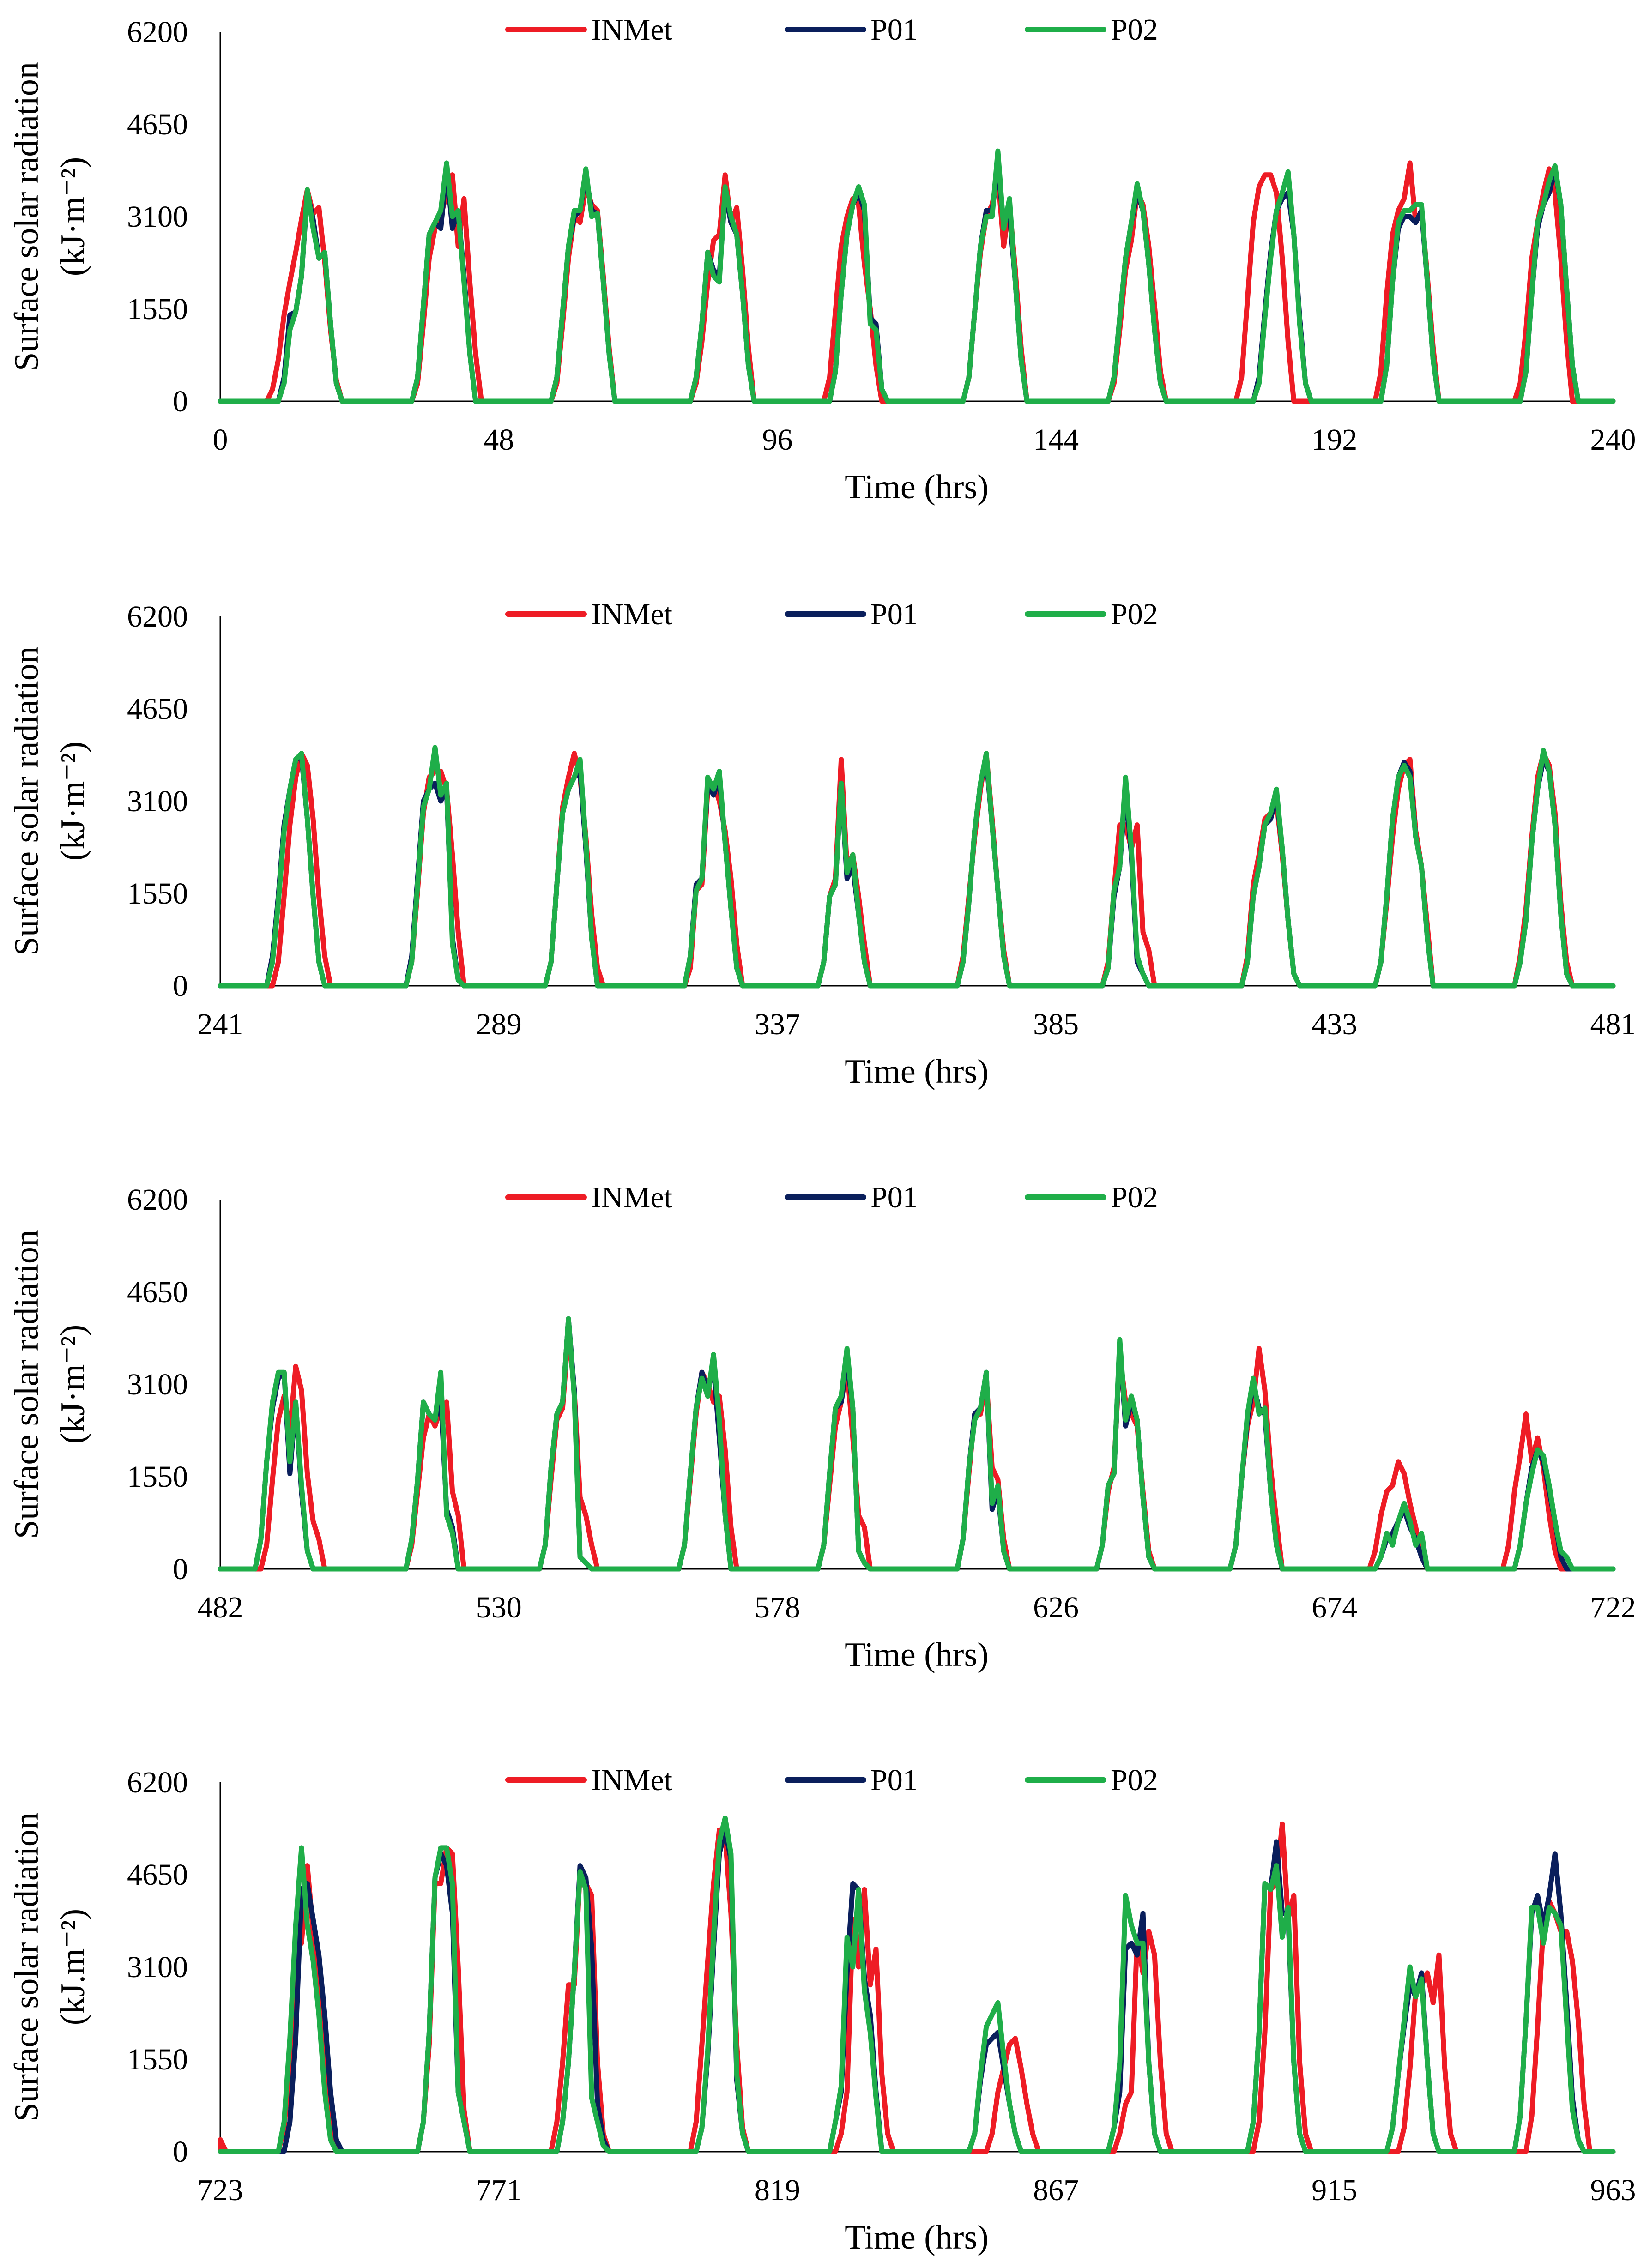 The width and height of the screenshot is (1650, 2268). I want to click on x-tick-label: 867, so click(1056, 2190).